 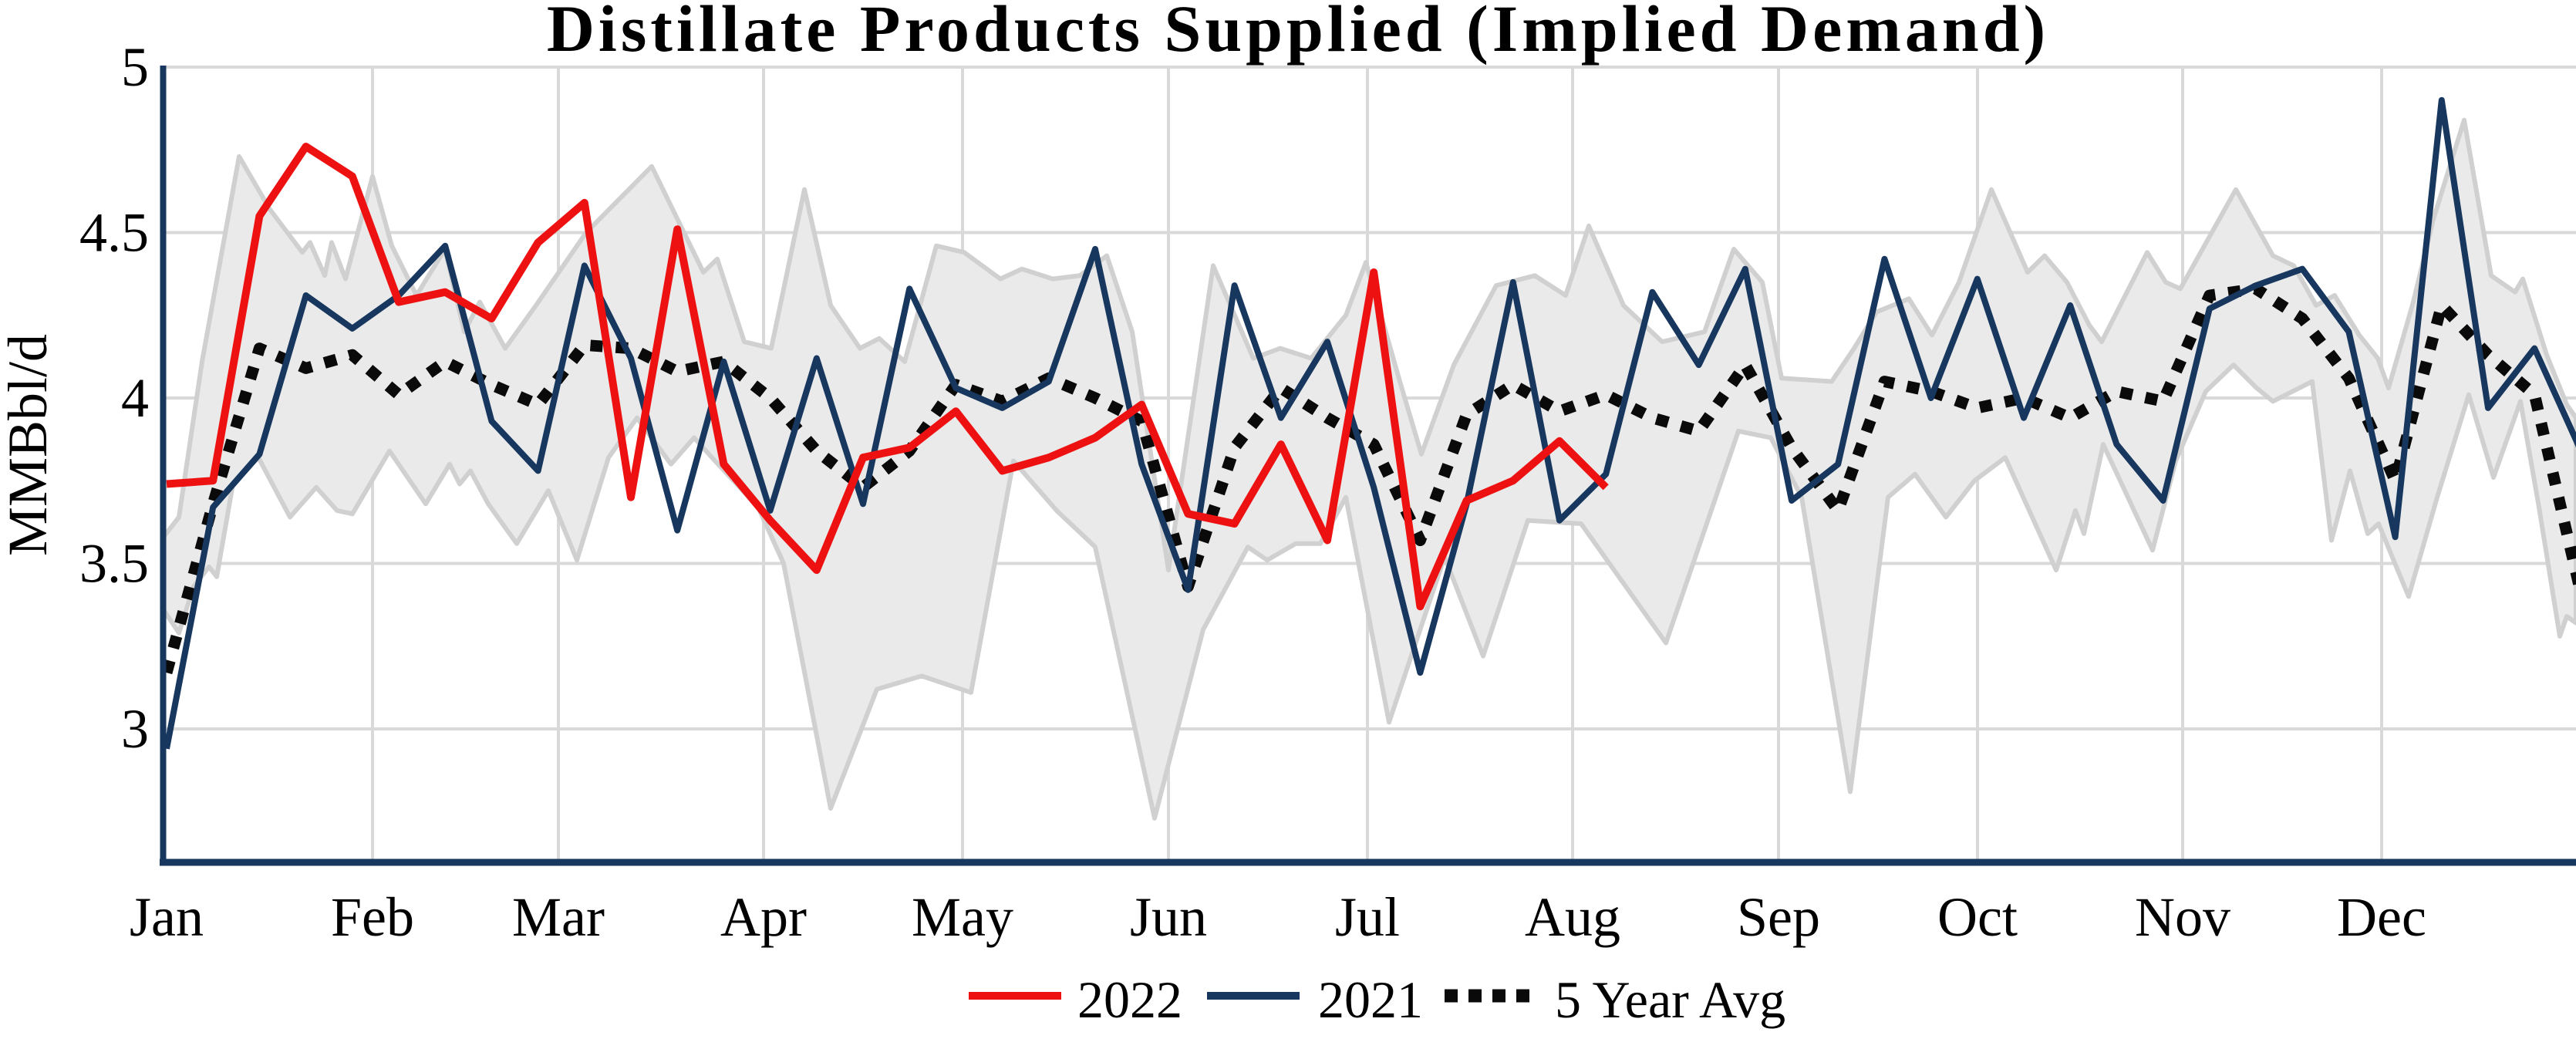 What do you see at coordinates (1370, 999) in the screenshot?
I see `svg-text: 2021` at bounding box center [1370, 999].